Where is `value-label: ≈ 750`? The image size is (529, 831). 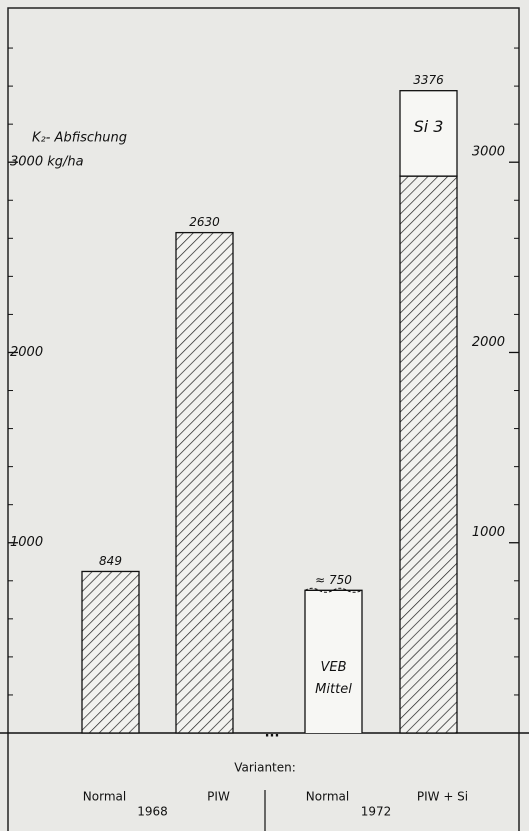
value-label: ≈ 750 is located at coordinates (333, 580).